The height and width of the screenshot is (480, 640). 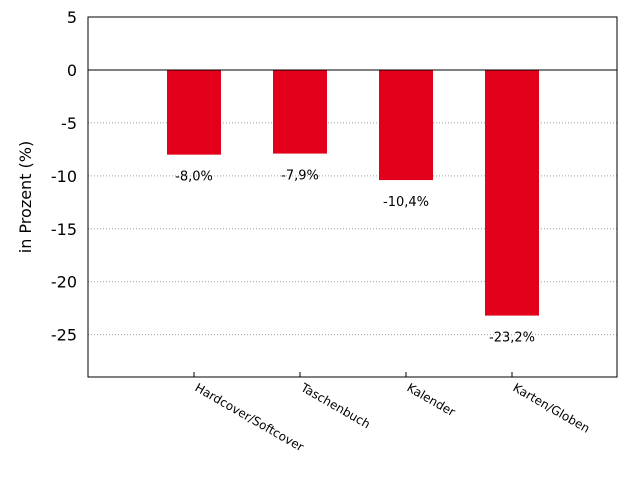 I want to click on data-label: -23,2%, so click(x=512, y=338).